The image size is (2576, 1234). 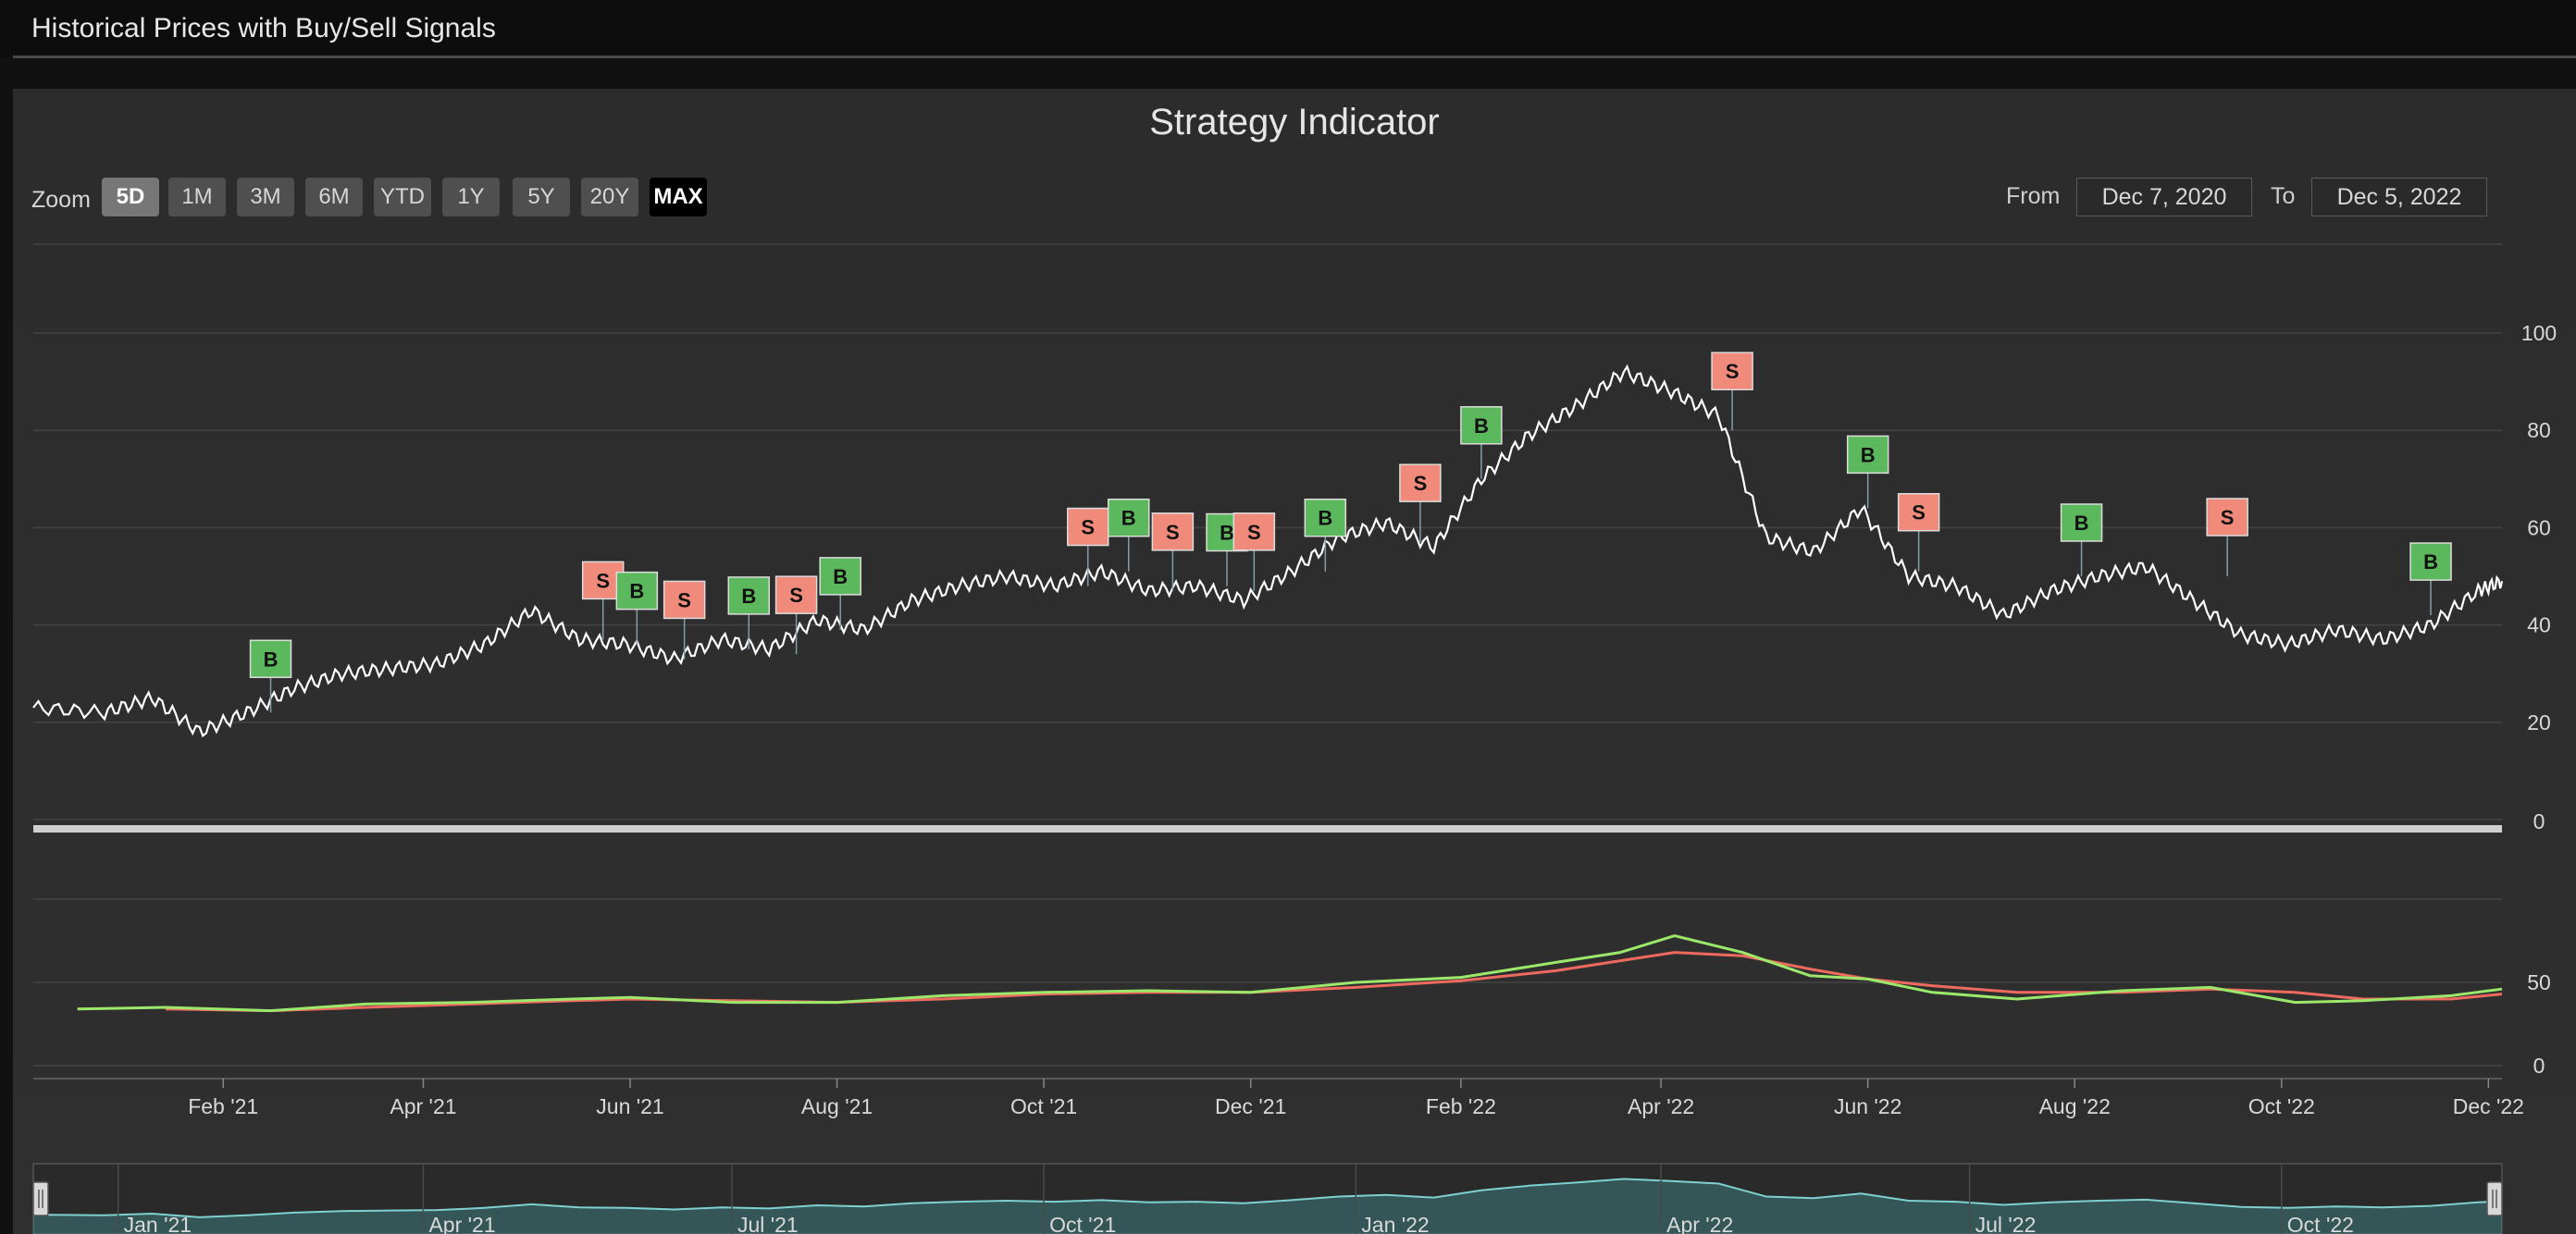 I want to click on x-tick-label: Dec '22, so click(x=2489, y=1106).